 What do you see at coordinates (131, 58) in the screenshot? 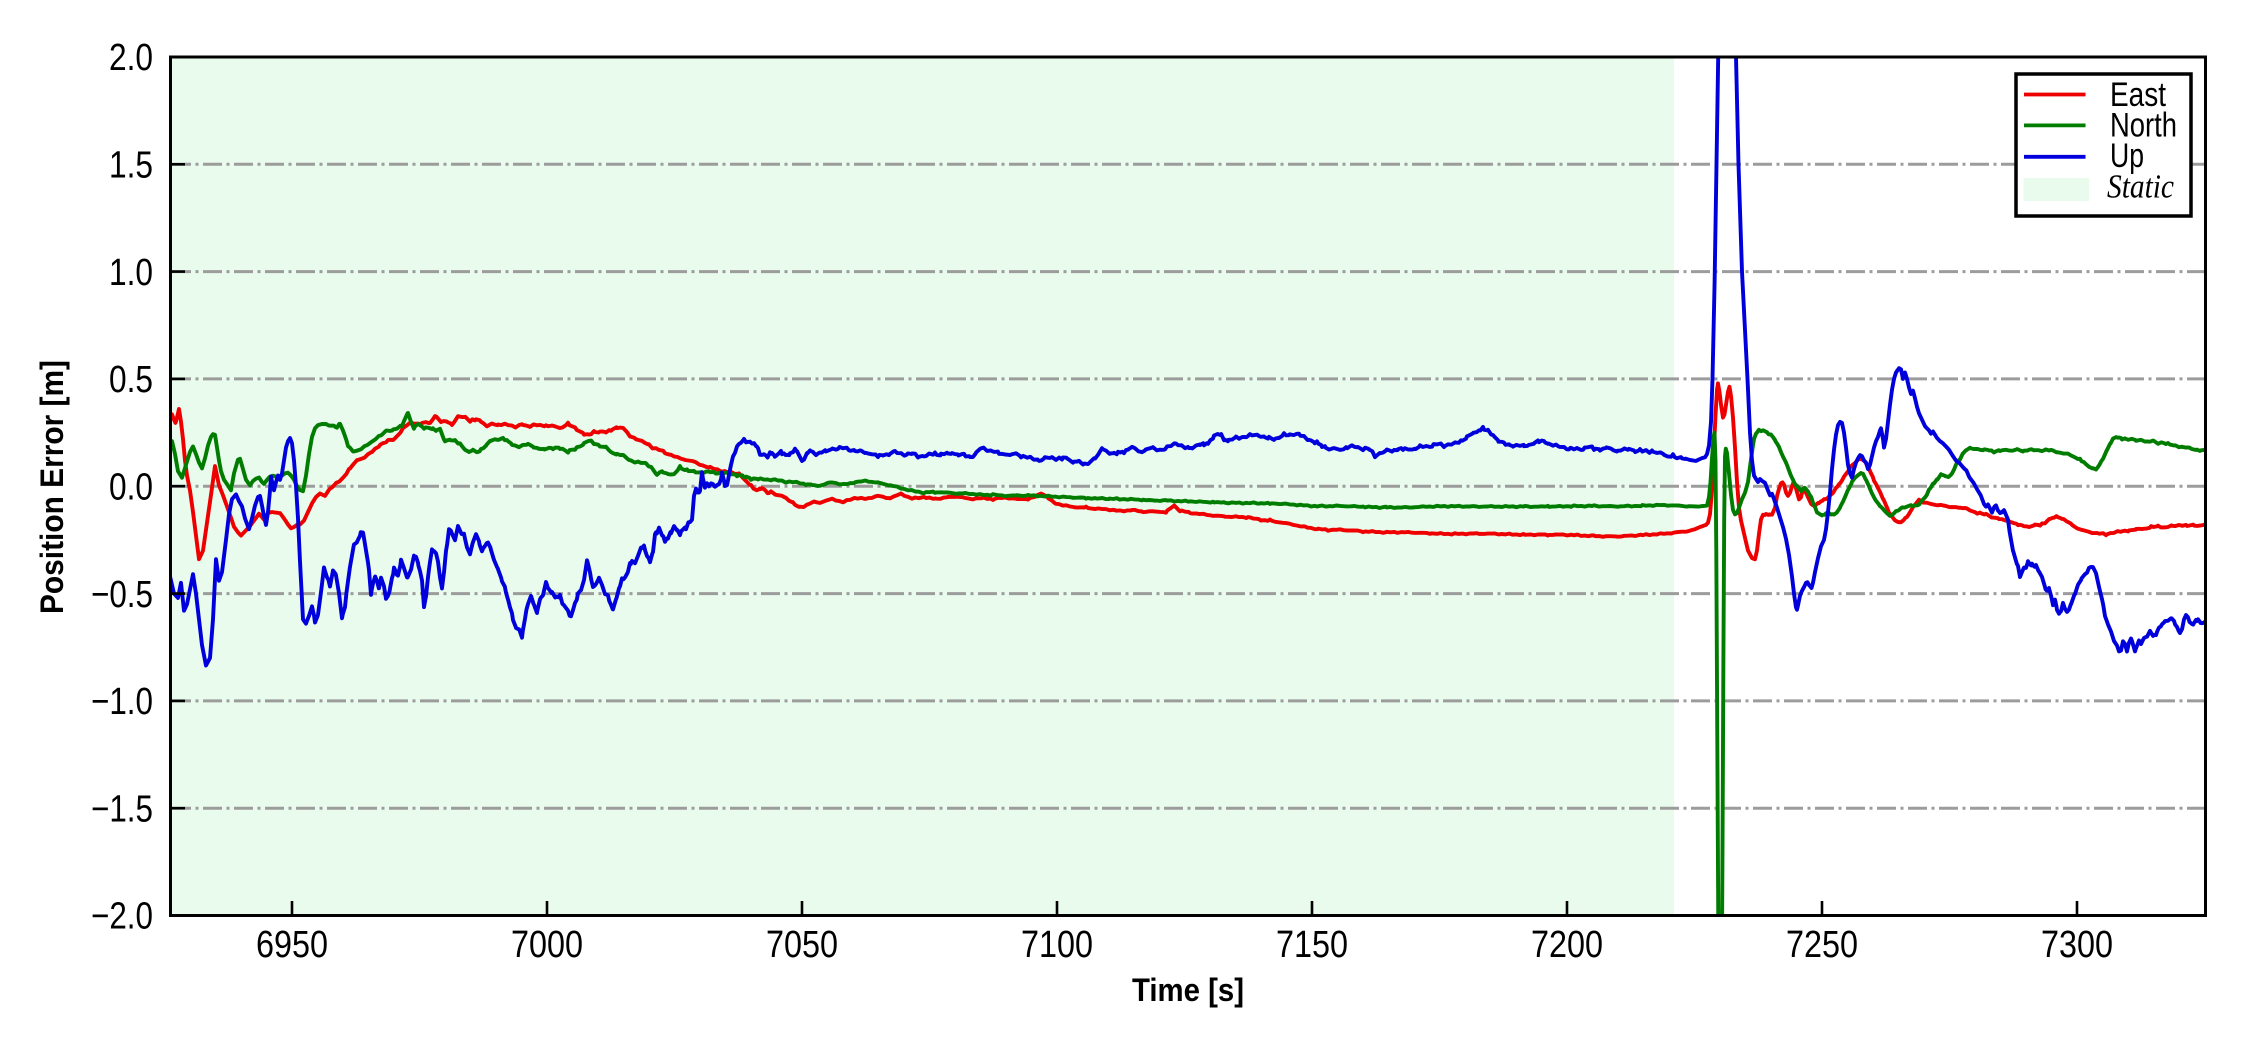
I see `svg-text: 2.0` at bounding box center [131, 58].